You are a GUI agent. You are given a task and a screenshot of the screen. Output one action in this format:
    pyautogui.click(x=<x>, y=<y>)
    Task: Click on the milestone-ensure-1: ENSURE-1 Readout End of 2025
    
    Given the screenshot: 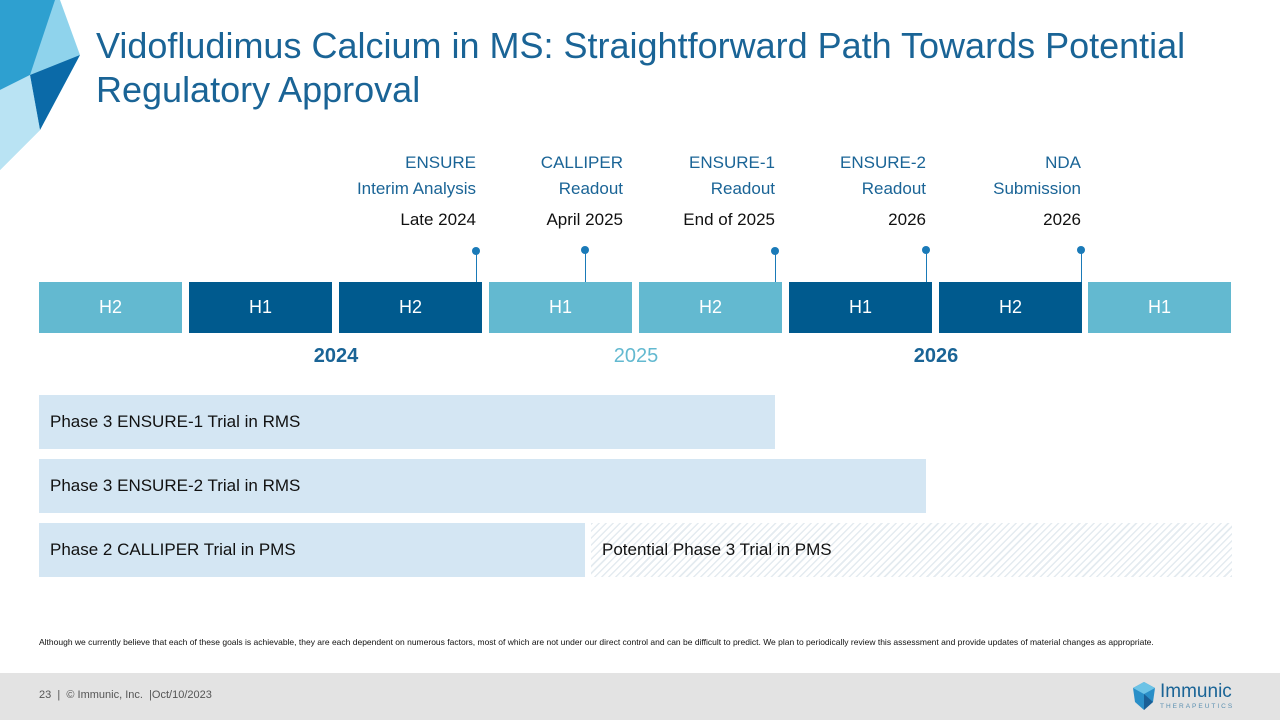 What is the action you would take?
    pyautogui.click(x=687, y=190)
    